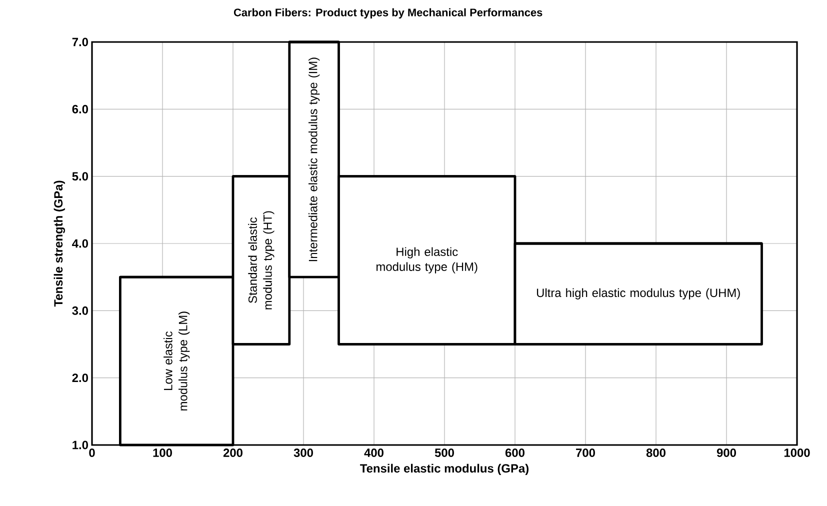 This screenshot has width=827, height=506. Describe the element at coordinates (60, 243) in the screenshot. I see `y-axis-title: Tensile strength (GPa)` at that location.